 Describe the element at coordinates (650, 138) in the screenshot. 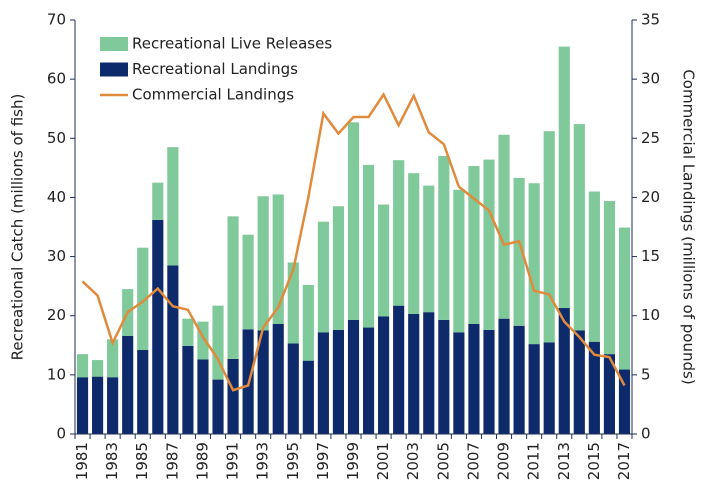

I see `y2-tick-label: 25` at that location.